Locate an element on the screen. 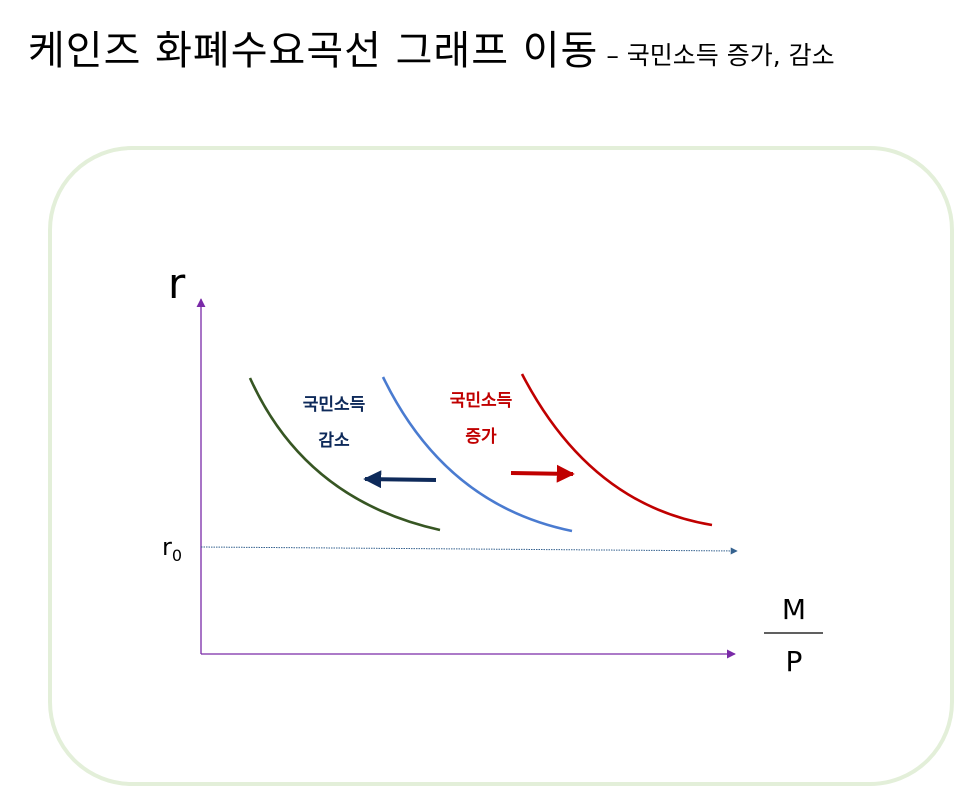  money-demand-curve-decreased is located at coordinates (344, 454).